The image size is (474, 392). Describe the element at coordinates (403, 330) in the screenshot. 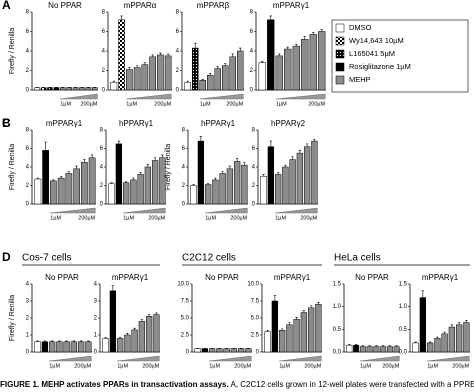

I see `y-tick-label: 0.5` at that location.